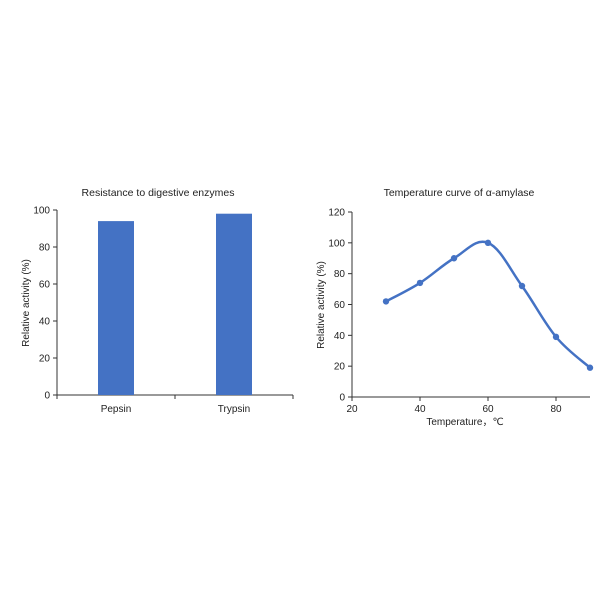  Describe the element at coordinates (45, 285) in the screenshot. I see `bar-chart-y-tick-label: 60` at that location.